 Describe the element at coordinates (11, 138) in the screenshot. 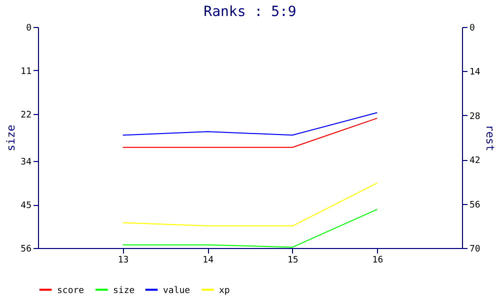

I see `y-axis-title: size` at that location.